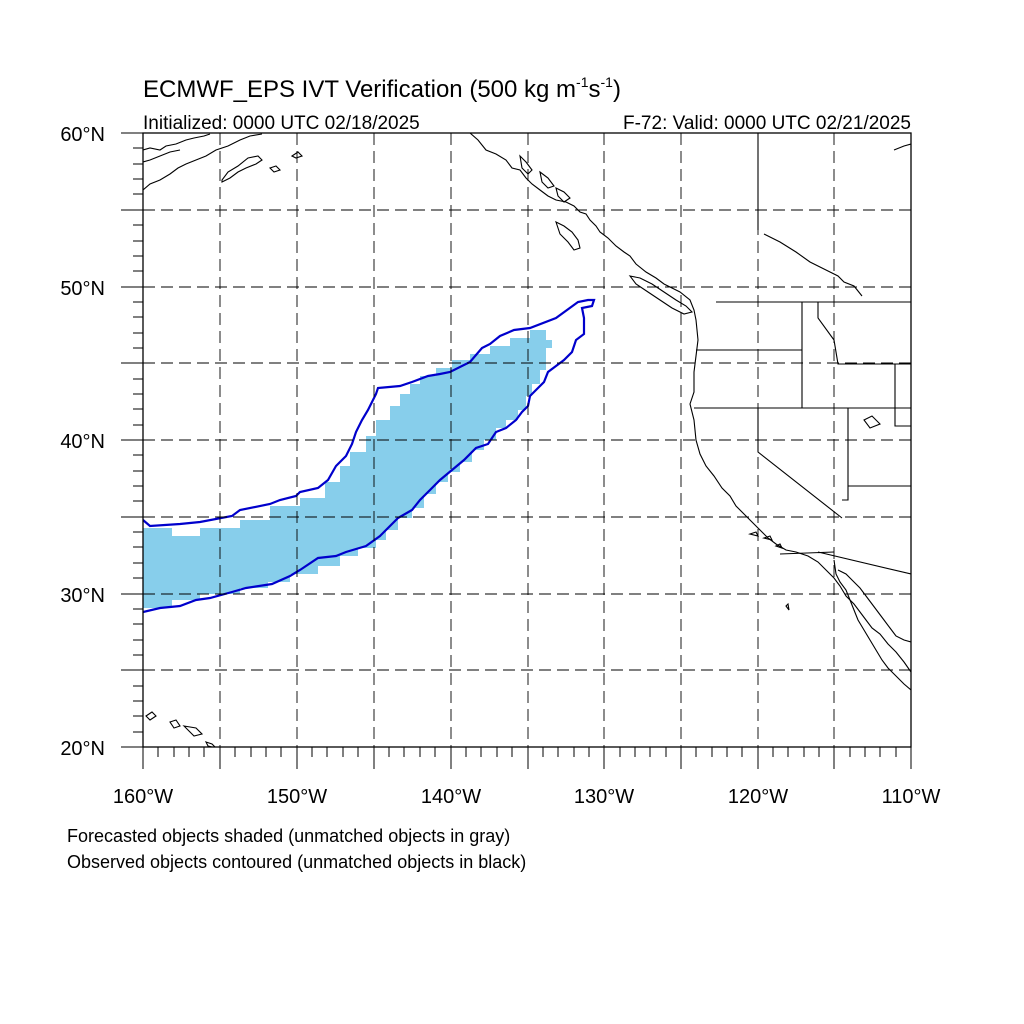 This screenshot has width=1024, height=1024. Describe the element at coordinates (138, 440) in the screenshot. I see `left-minor-ticks` at that location.